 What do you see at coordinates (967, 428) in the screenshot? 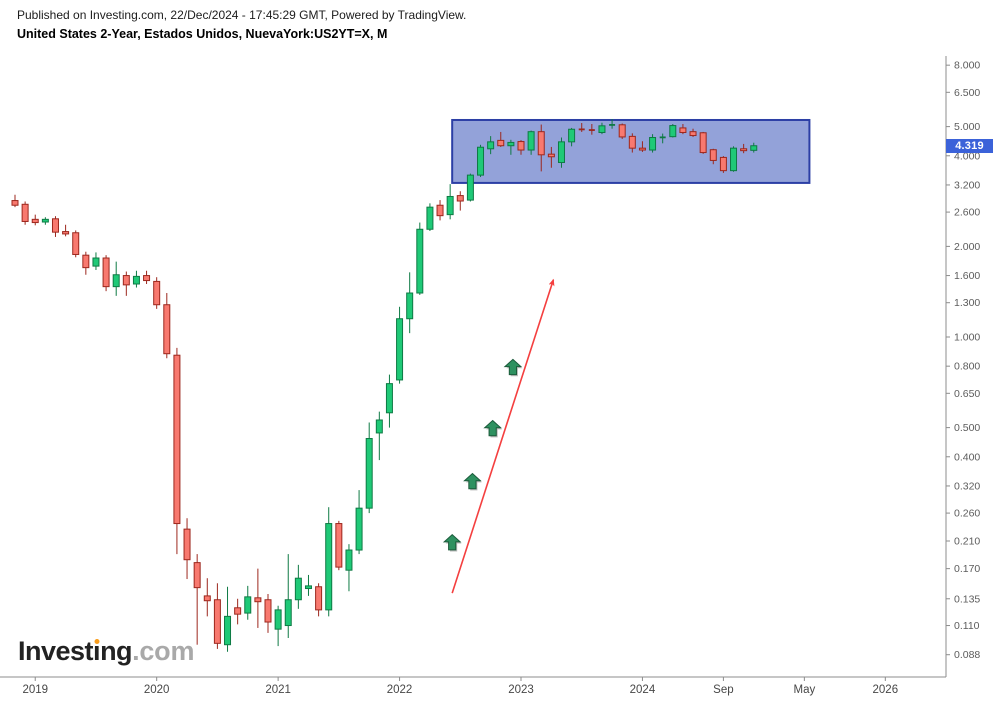
I see `y-tick-label: 0.500` at bounding box center [967, 428].